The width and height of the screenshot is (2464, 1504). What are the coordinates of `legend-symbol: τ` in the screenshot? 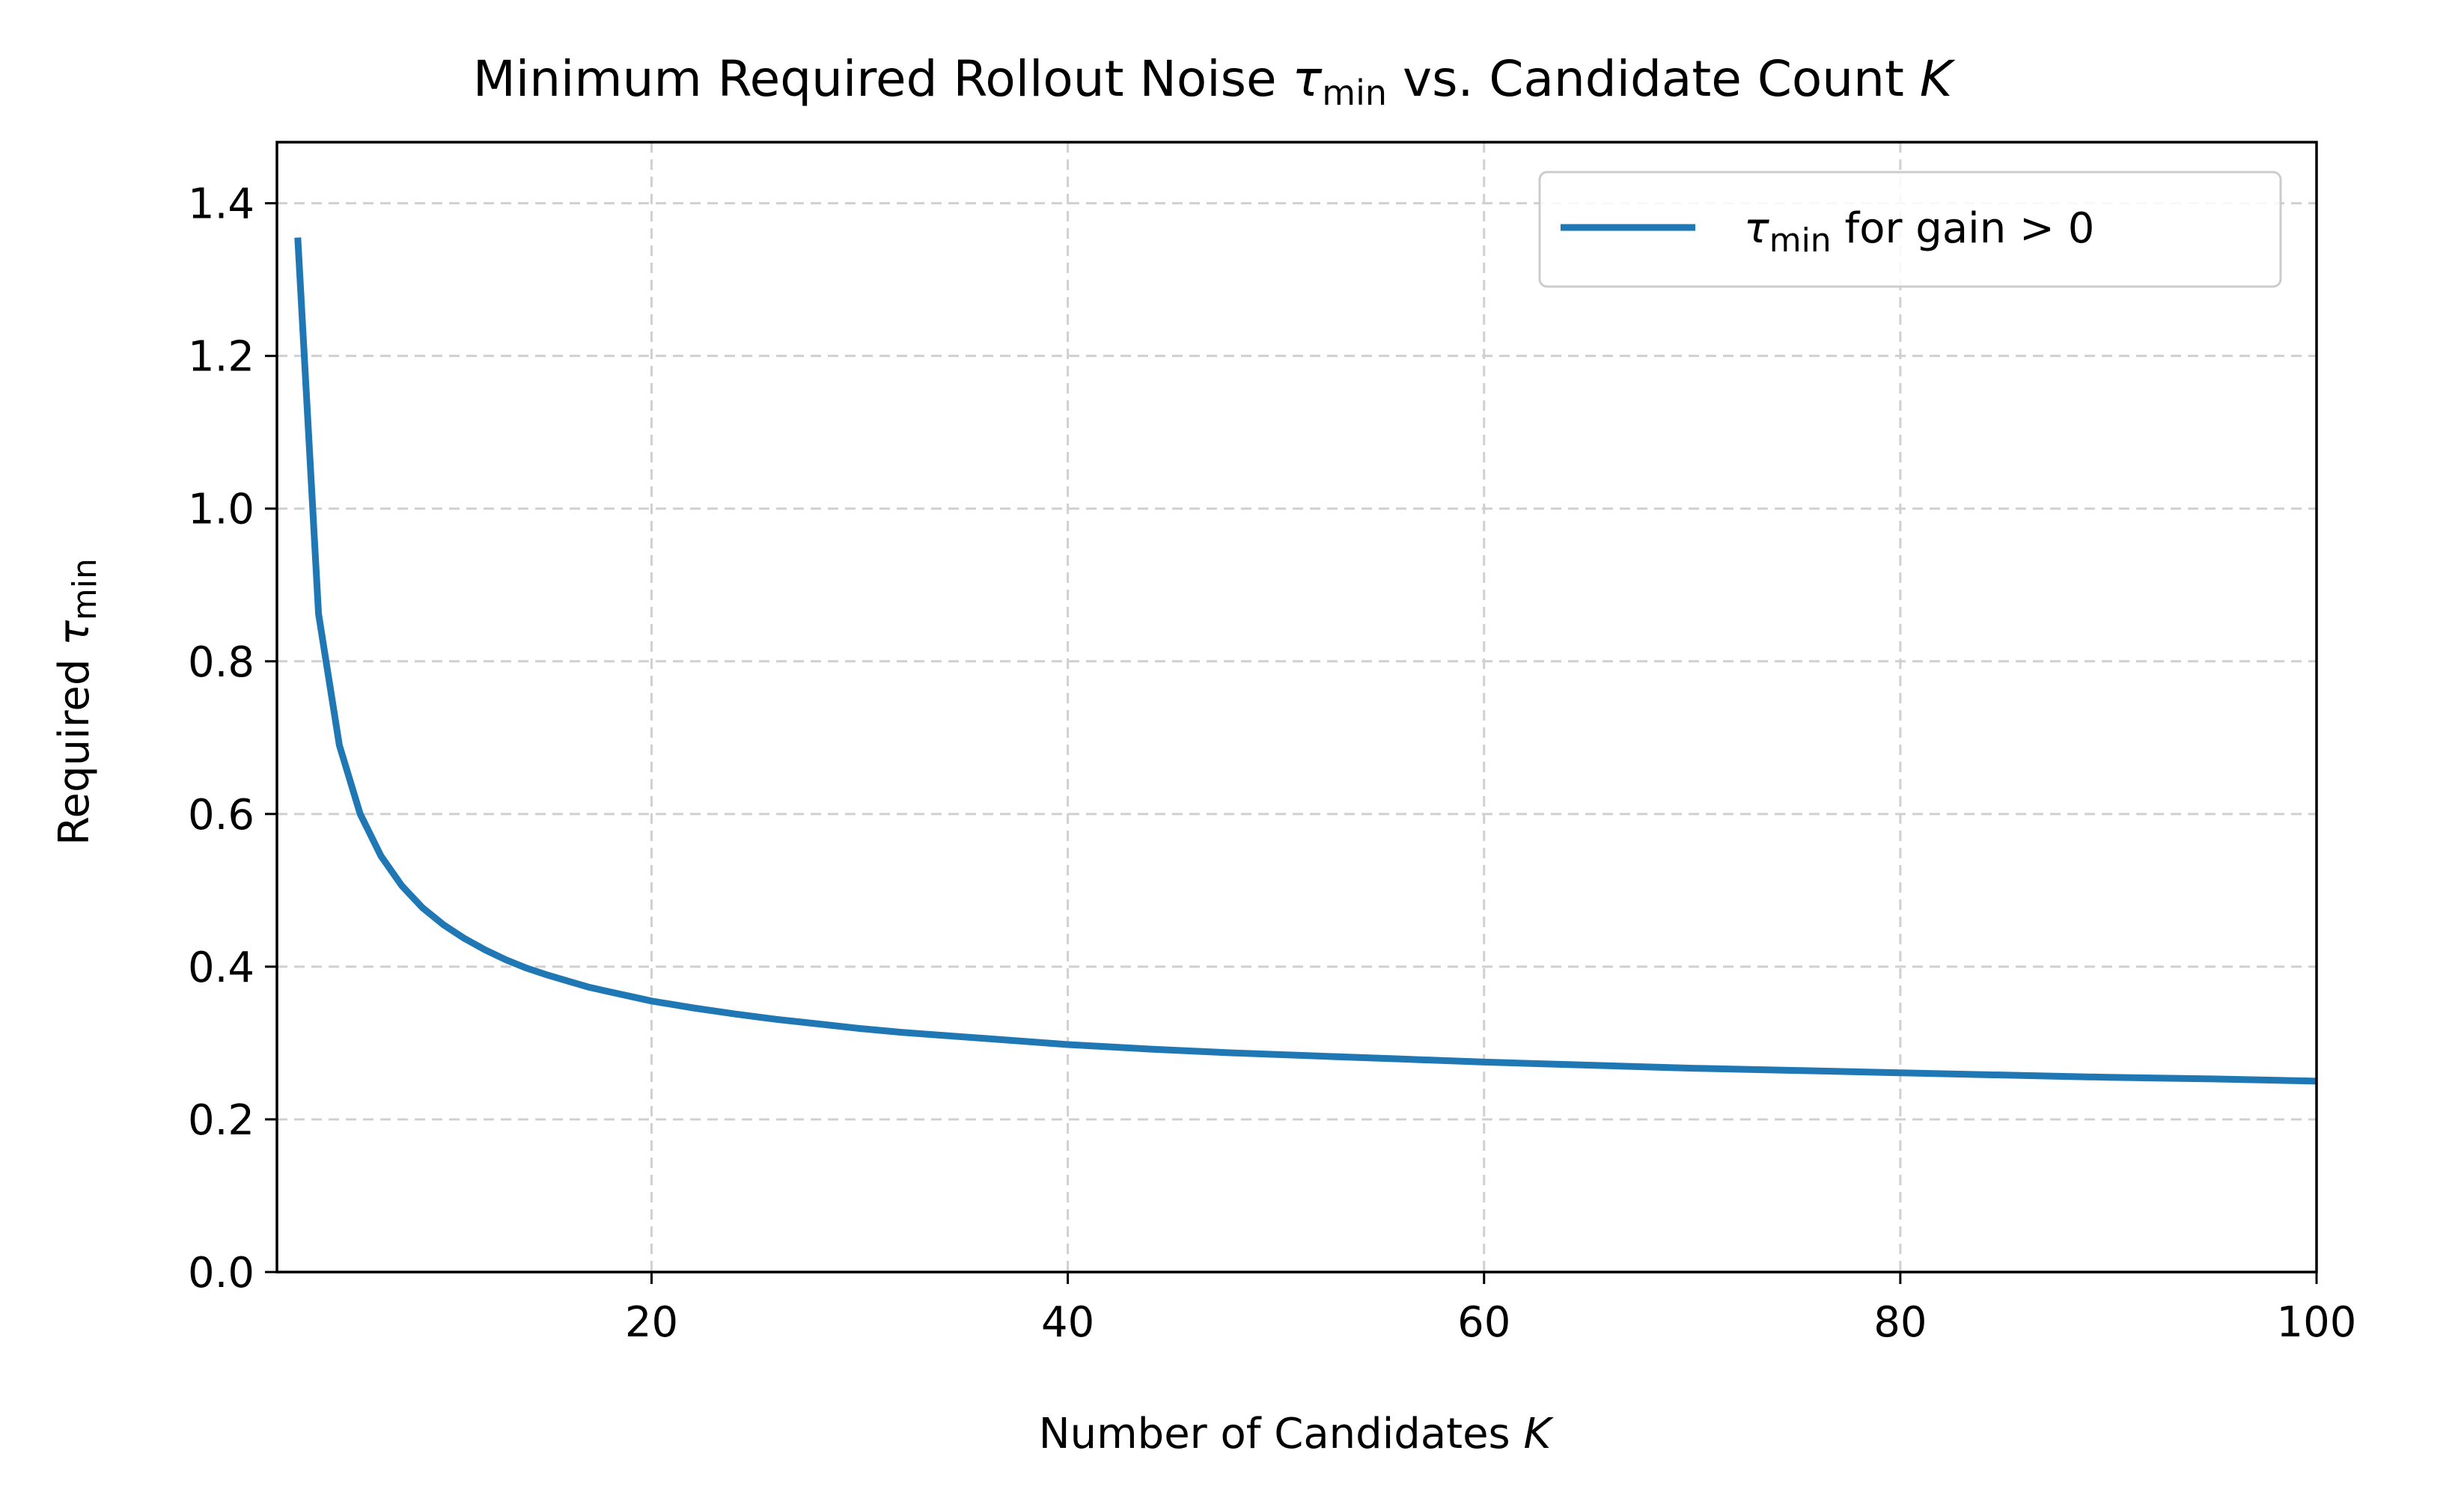 It's located at (1756, 229).